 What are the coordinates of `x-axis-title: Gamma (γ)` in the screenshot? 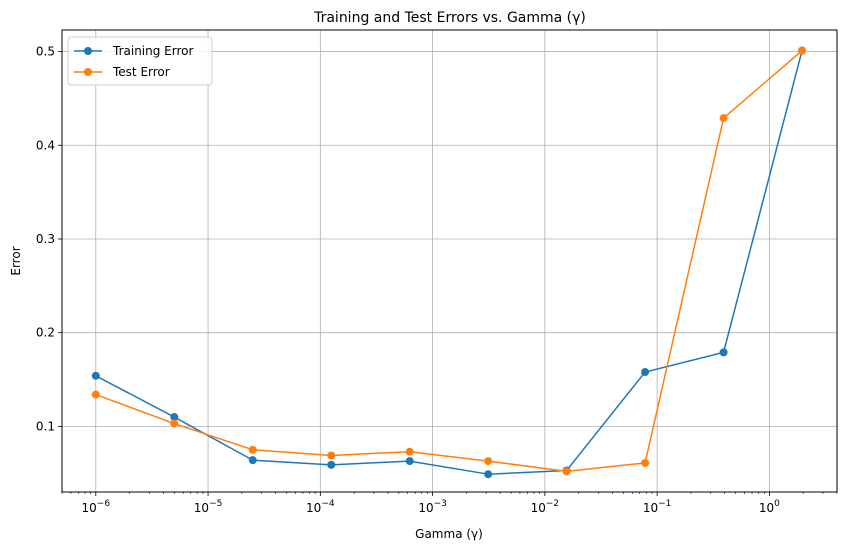 It's located at (449, 534).